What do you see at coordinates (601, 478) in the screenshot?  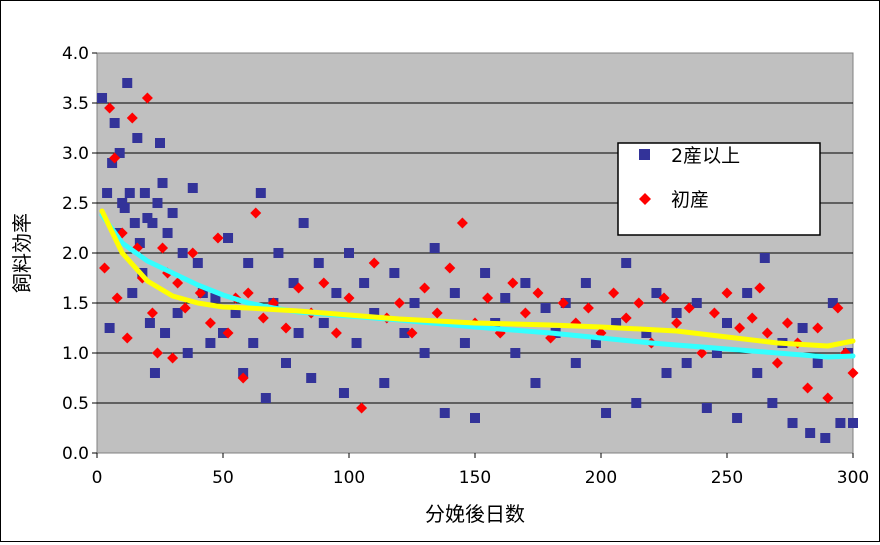 I see `x-tick-label: 200` at bounding box center [601, 478].